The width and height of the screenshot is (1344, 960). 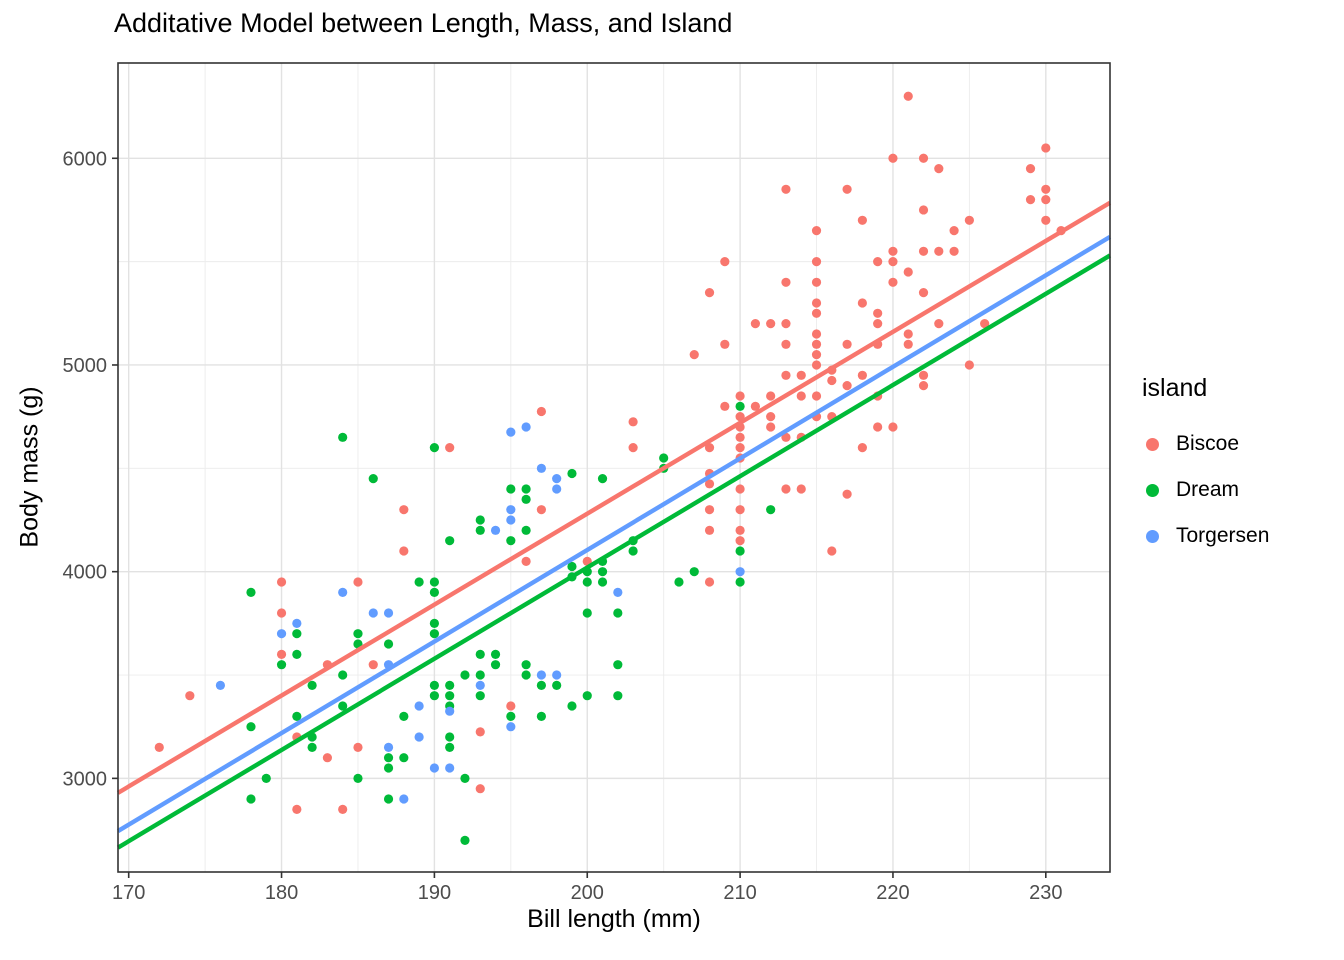 What do you see at coordinates (85, 573) in the screenshot?
I see `svg-text: 4000` at bounding box center [85, 573].